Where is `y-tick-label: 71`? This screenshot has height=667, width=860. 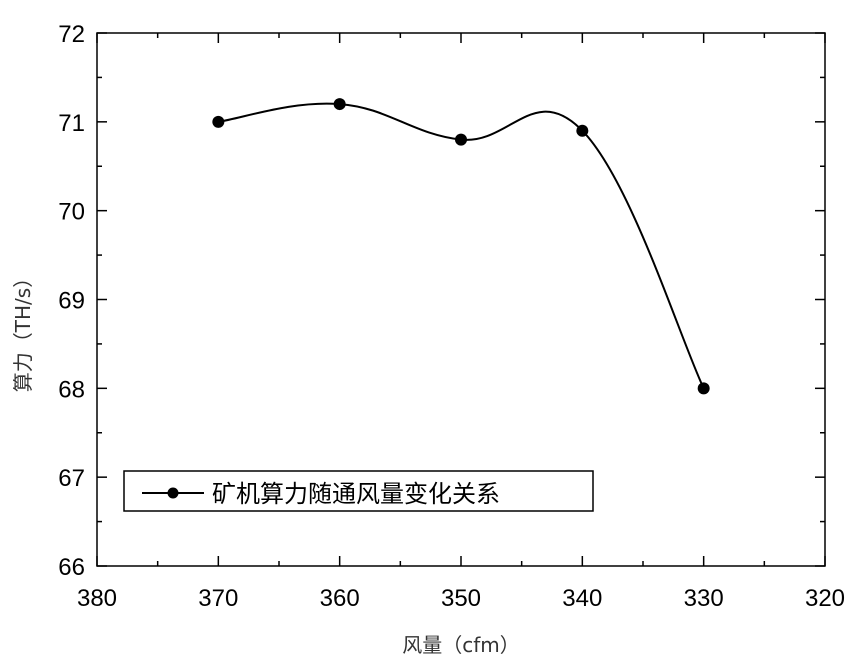 y-tick-label: 71 is located at coordinates (71, 123).